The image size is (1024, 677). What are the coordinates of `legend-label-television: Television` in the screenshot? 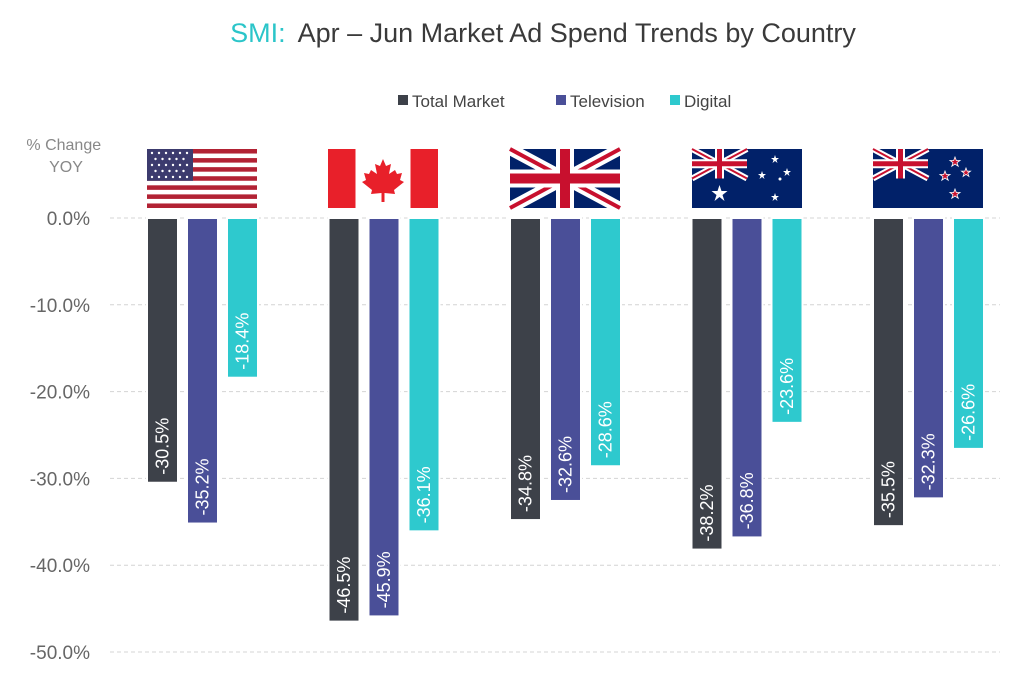 It's located at (607, 101).